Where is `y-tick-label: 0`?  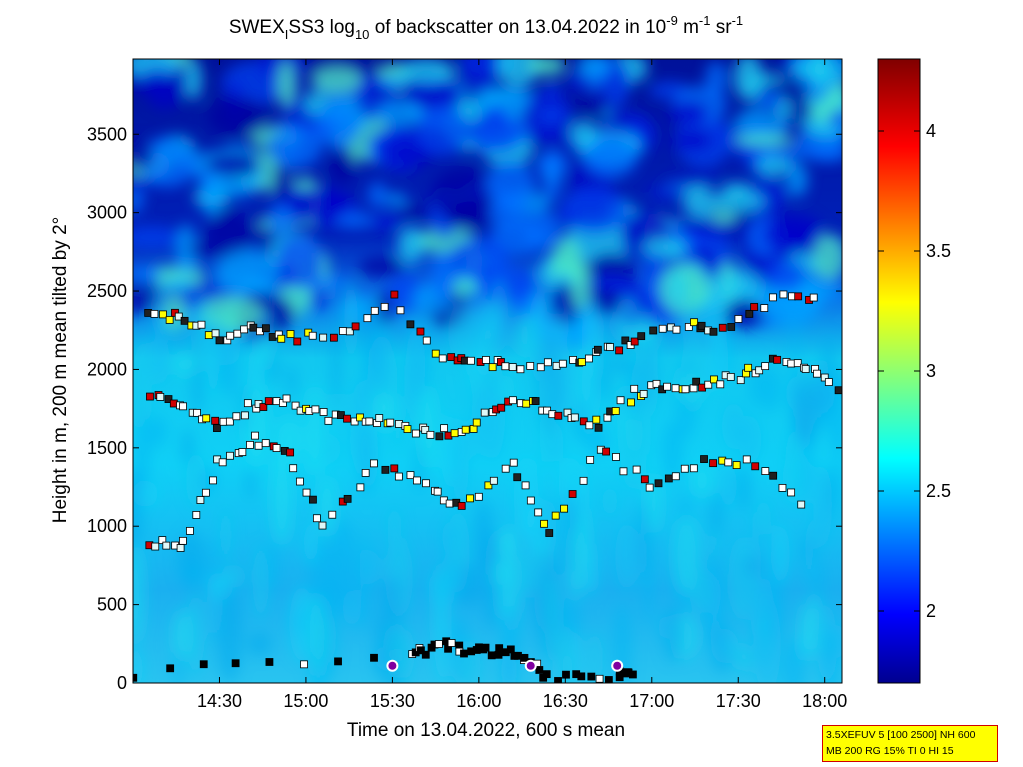 y-tick-label: 0 is located at coordinates (122, 683).